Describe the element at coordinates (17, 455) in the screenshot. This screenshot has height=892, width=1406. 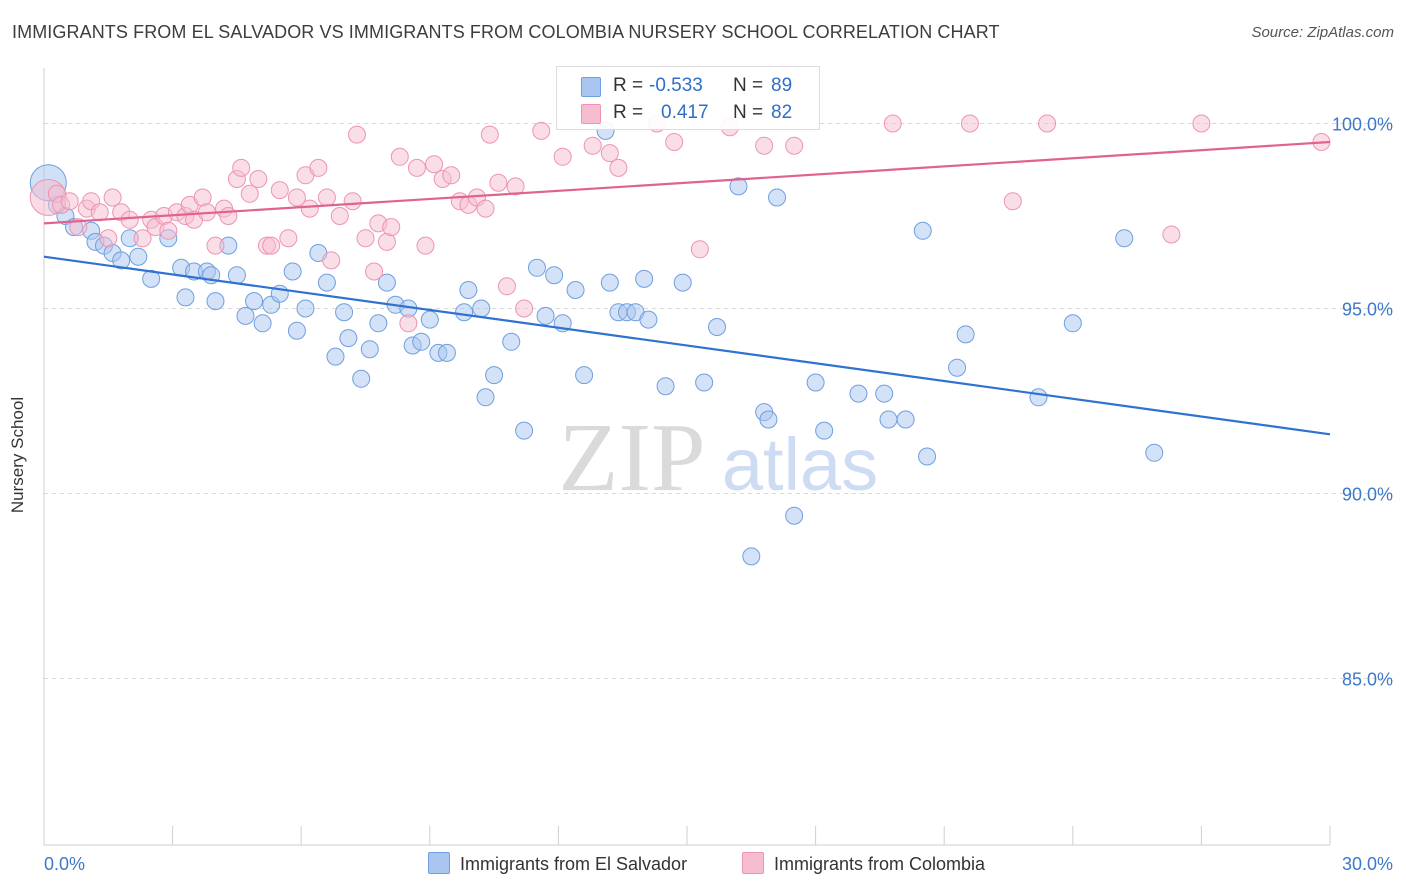
I see `y-axis-label: Nursery School` at that location.